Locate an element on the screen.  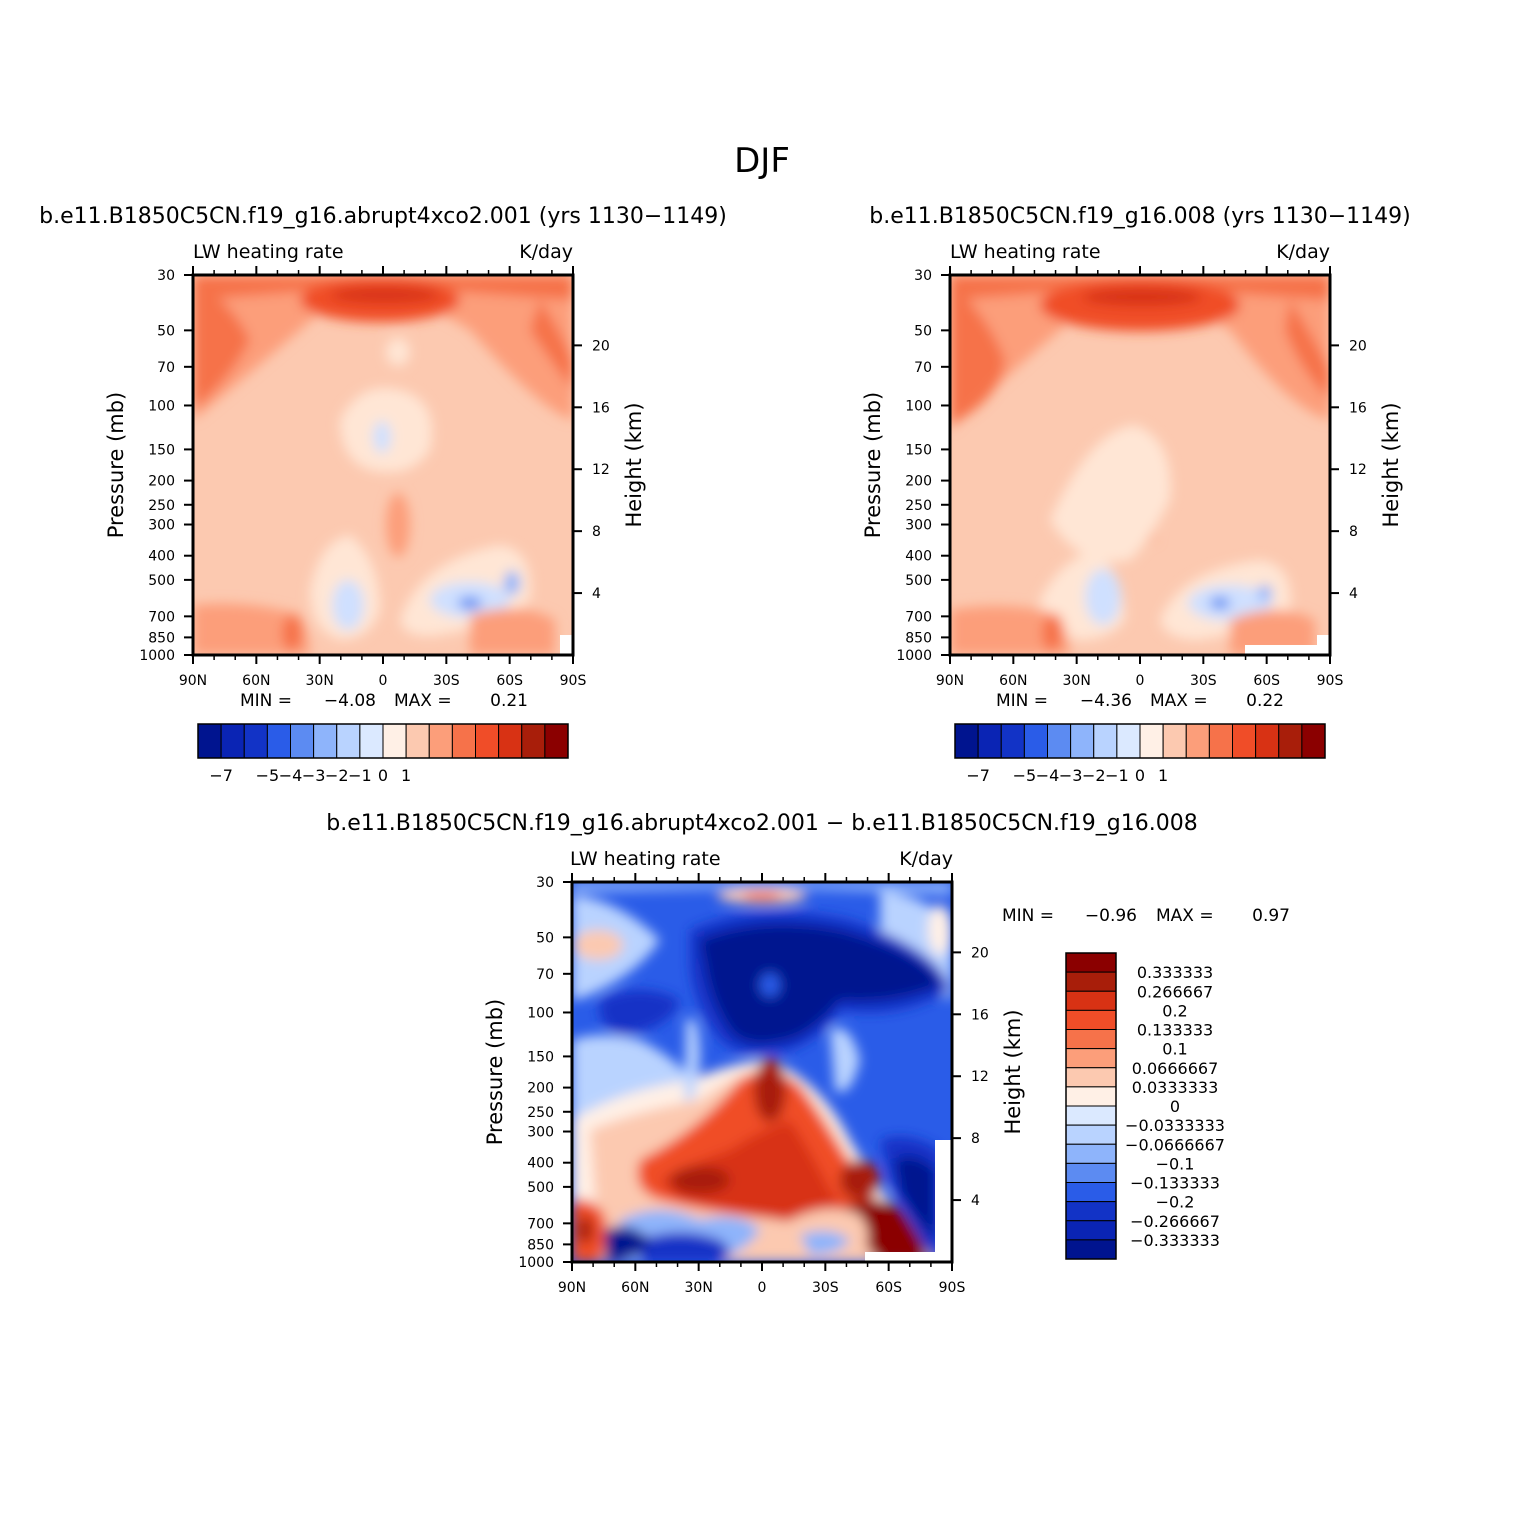
colorbar-label: 0.333333 is located at coordinates (1175, 972).